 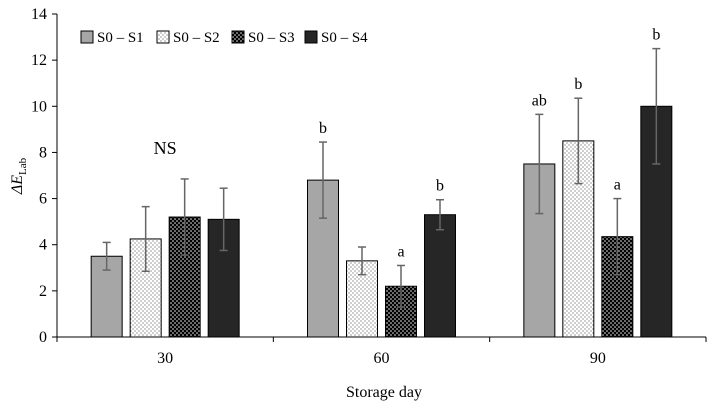 What do you see at coordinates (17, 185) in the screenshot?
I see `y-axis-title-main: ΔE` at bounding box center [17, 185].